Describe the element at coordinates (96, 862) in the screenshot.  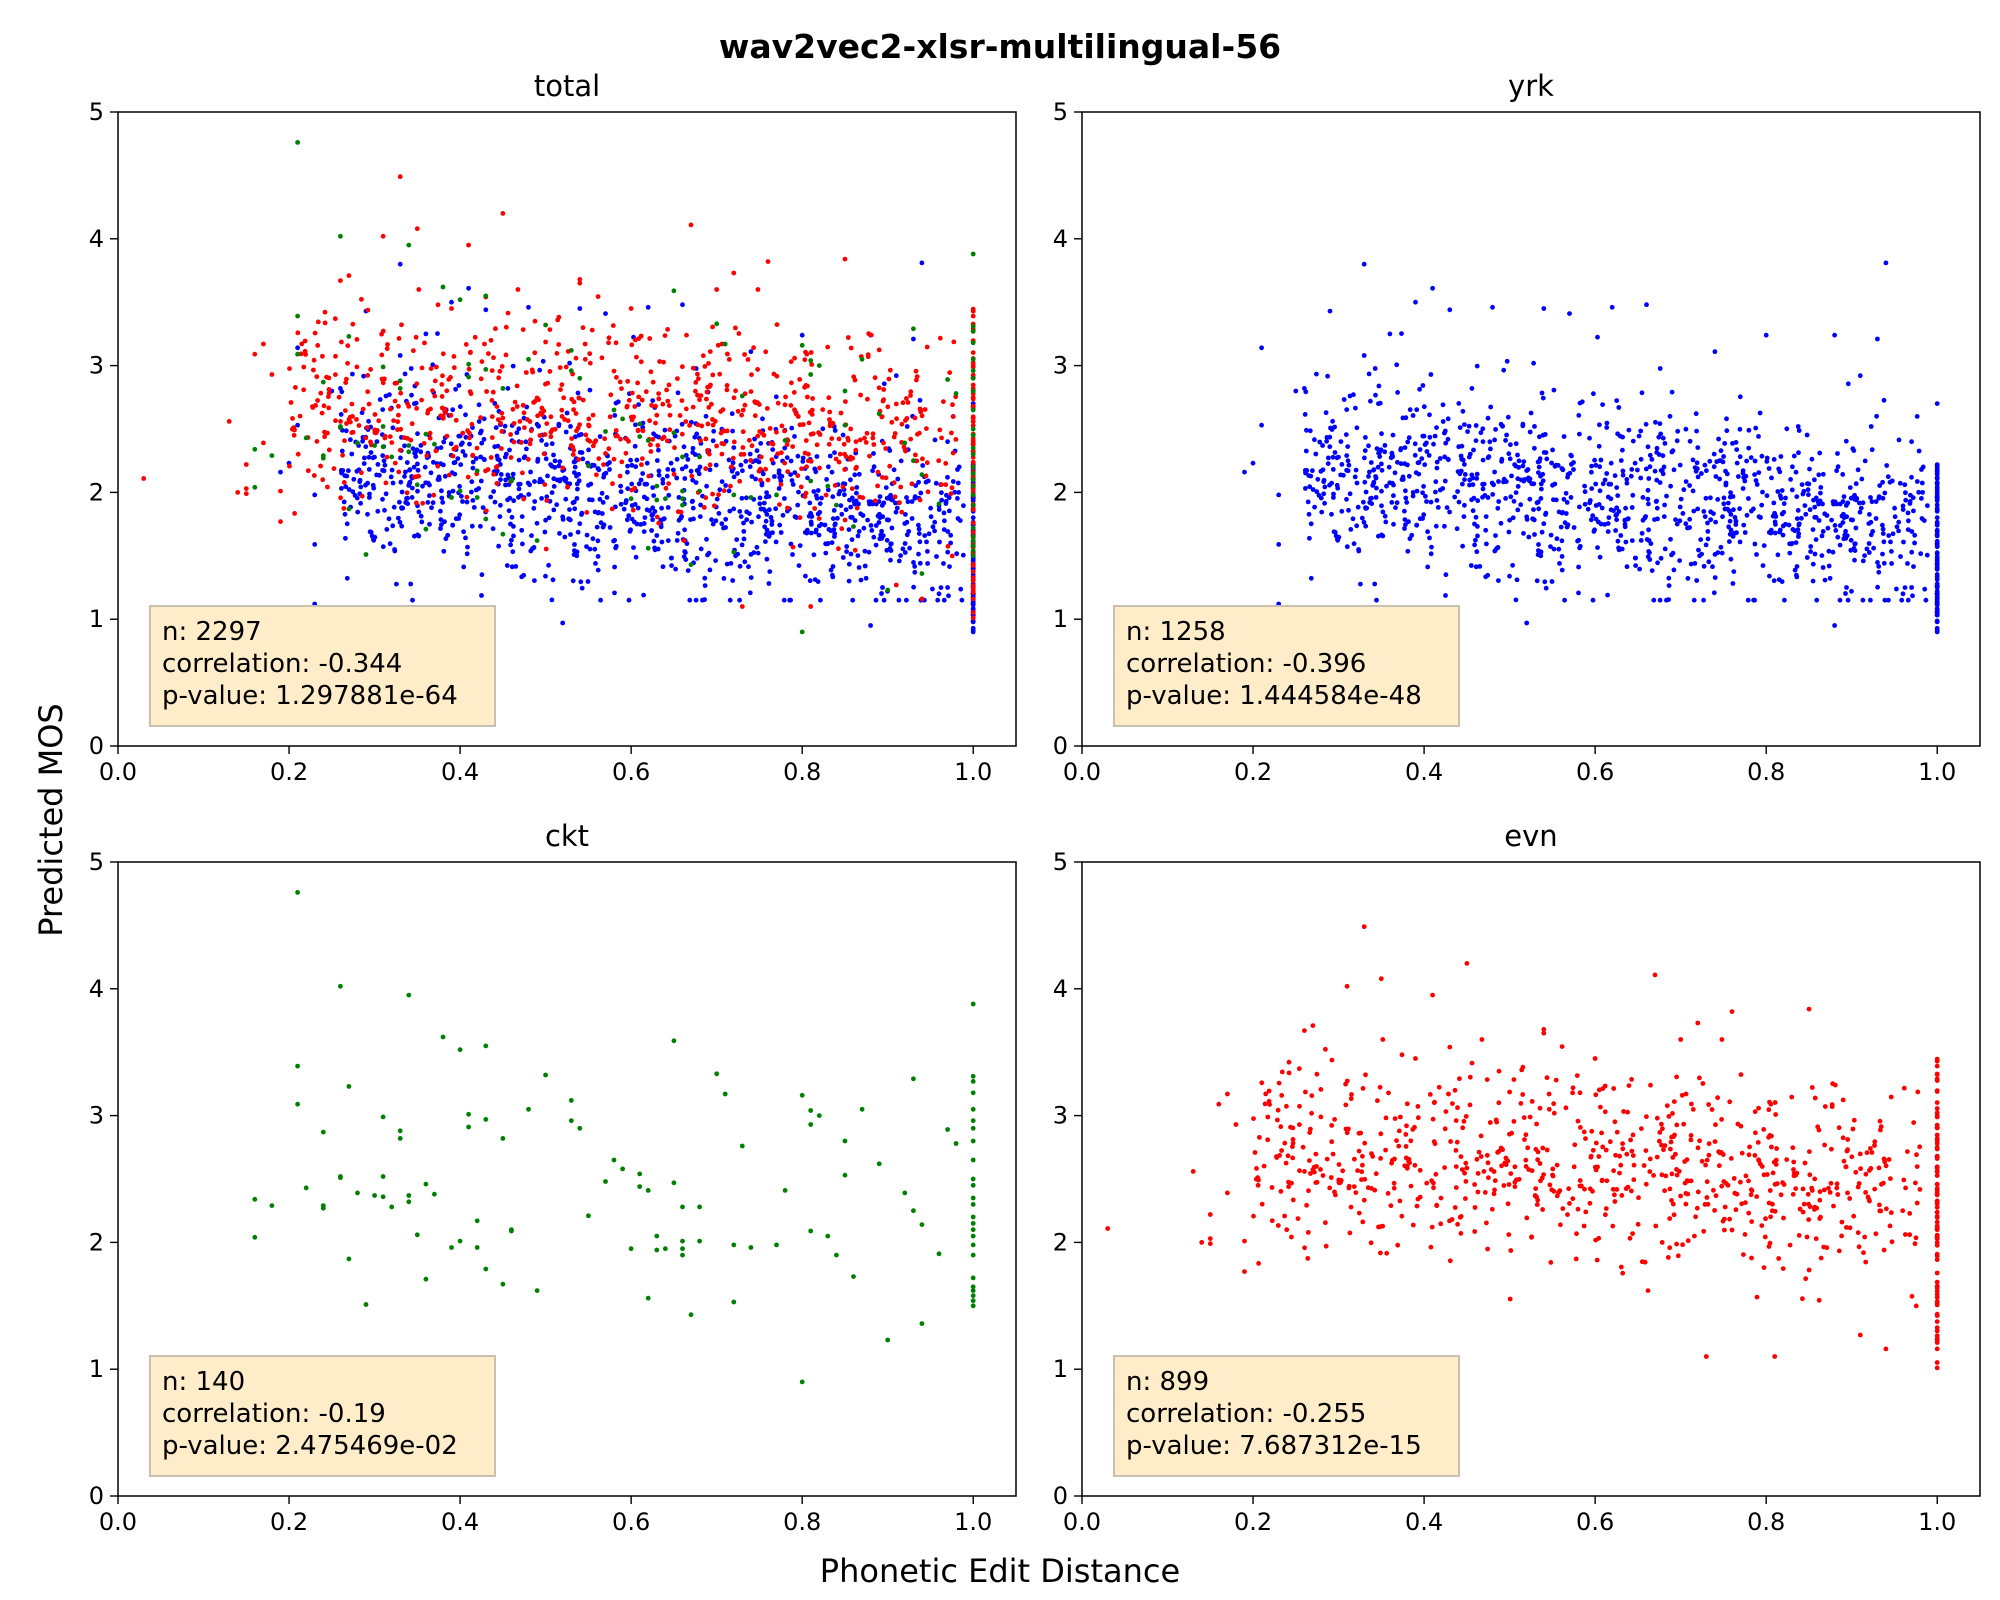
I see `y-tick-label: 5` at that location.